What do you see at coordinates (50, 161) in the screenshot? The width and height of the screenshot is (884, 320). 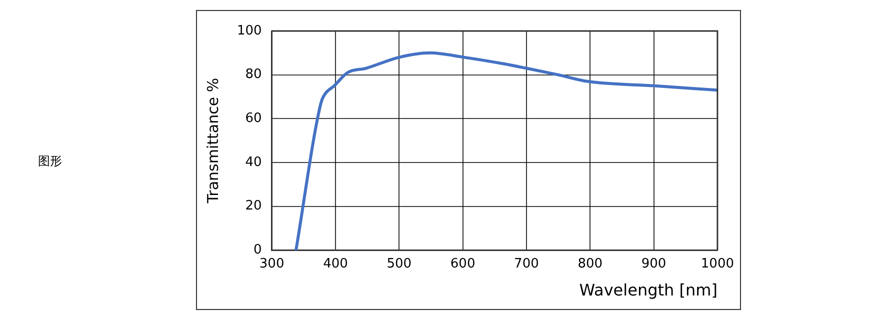 I see `text: 图形` at bounding box center [50, 161].